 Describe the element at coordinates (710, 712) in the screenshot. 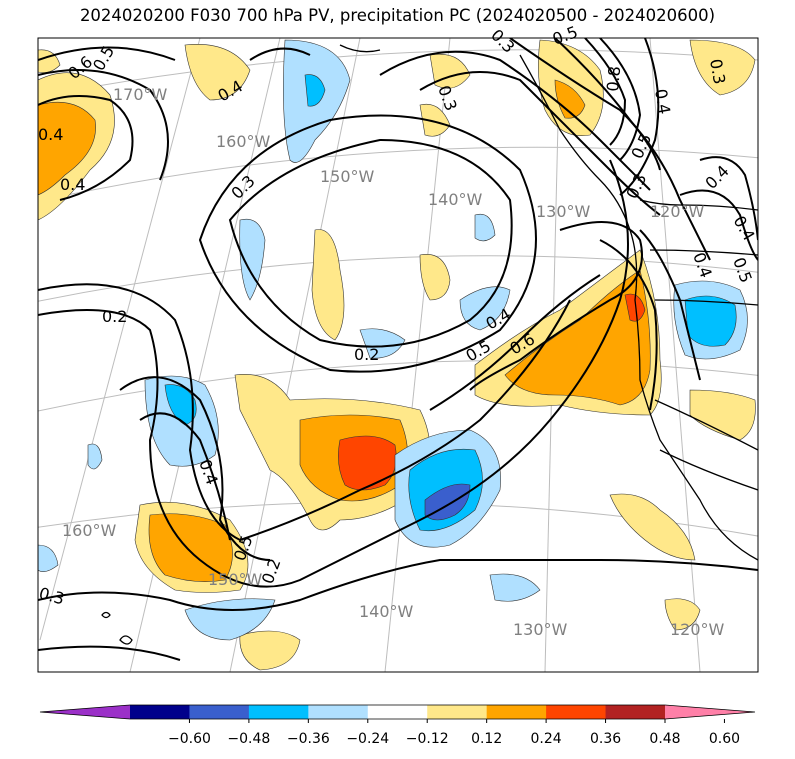

I see `colorbar-extend-high` at that location.